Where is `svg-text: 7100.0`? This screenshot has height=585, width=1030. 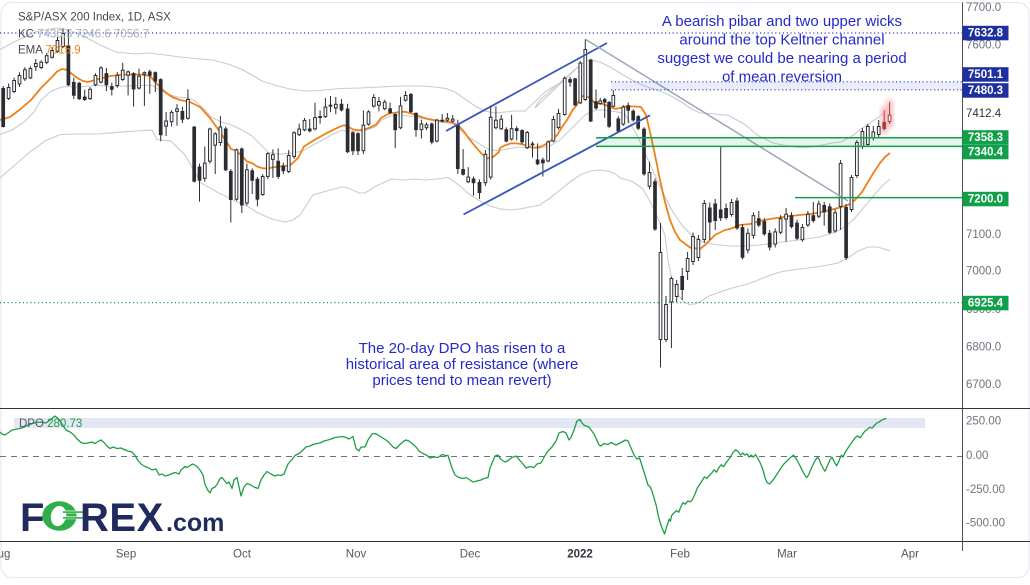 svg-text: 7100.0 is located at coordinates (983, 235).